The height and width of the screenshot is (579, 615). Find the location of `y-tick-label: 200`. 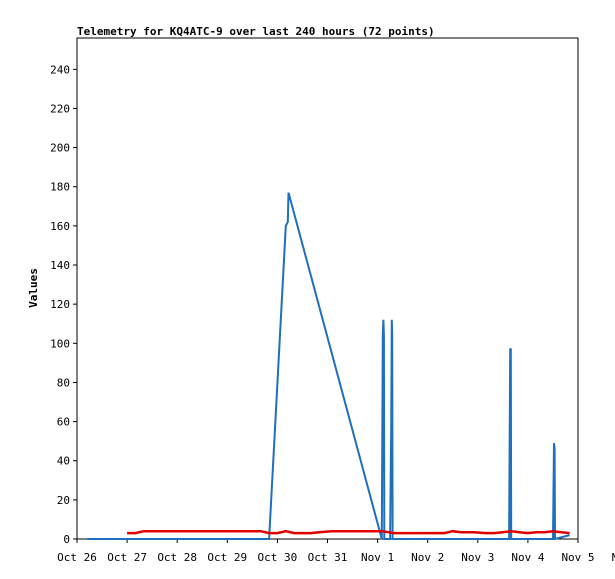

y-tick-label: 200 is located at coordinates (60, 148).